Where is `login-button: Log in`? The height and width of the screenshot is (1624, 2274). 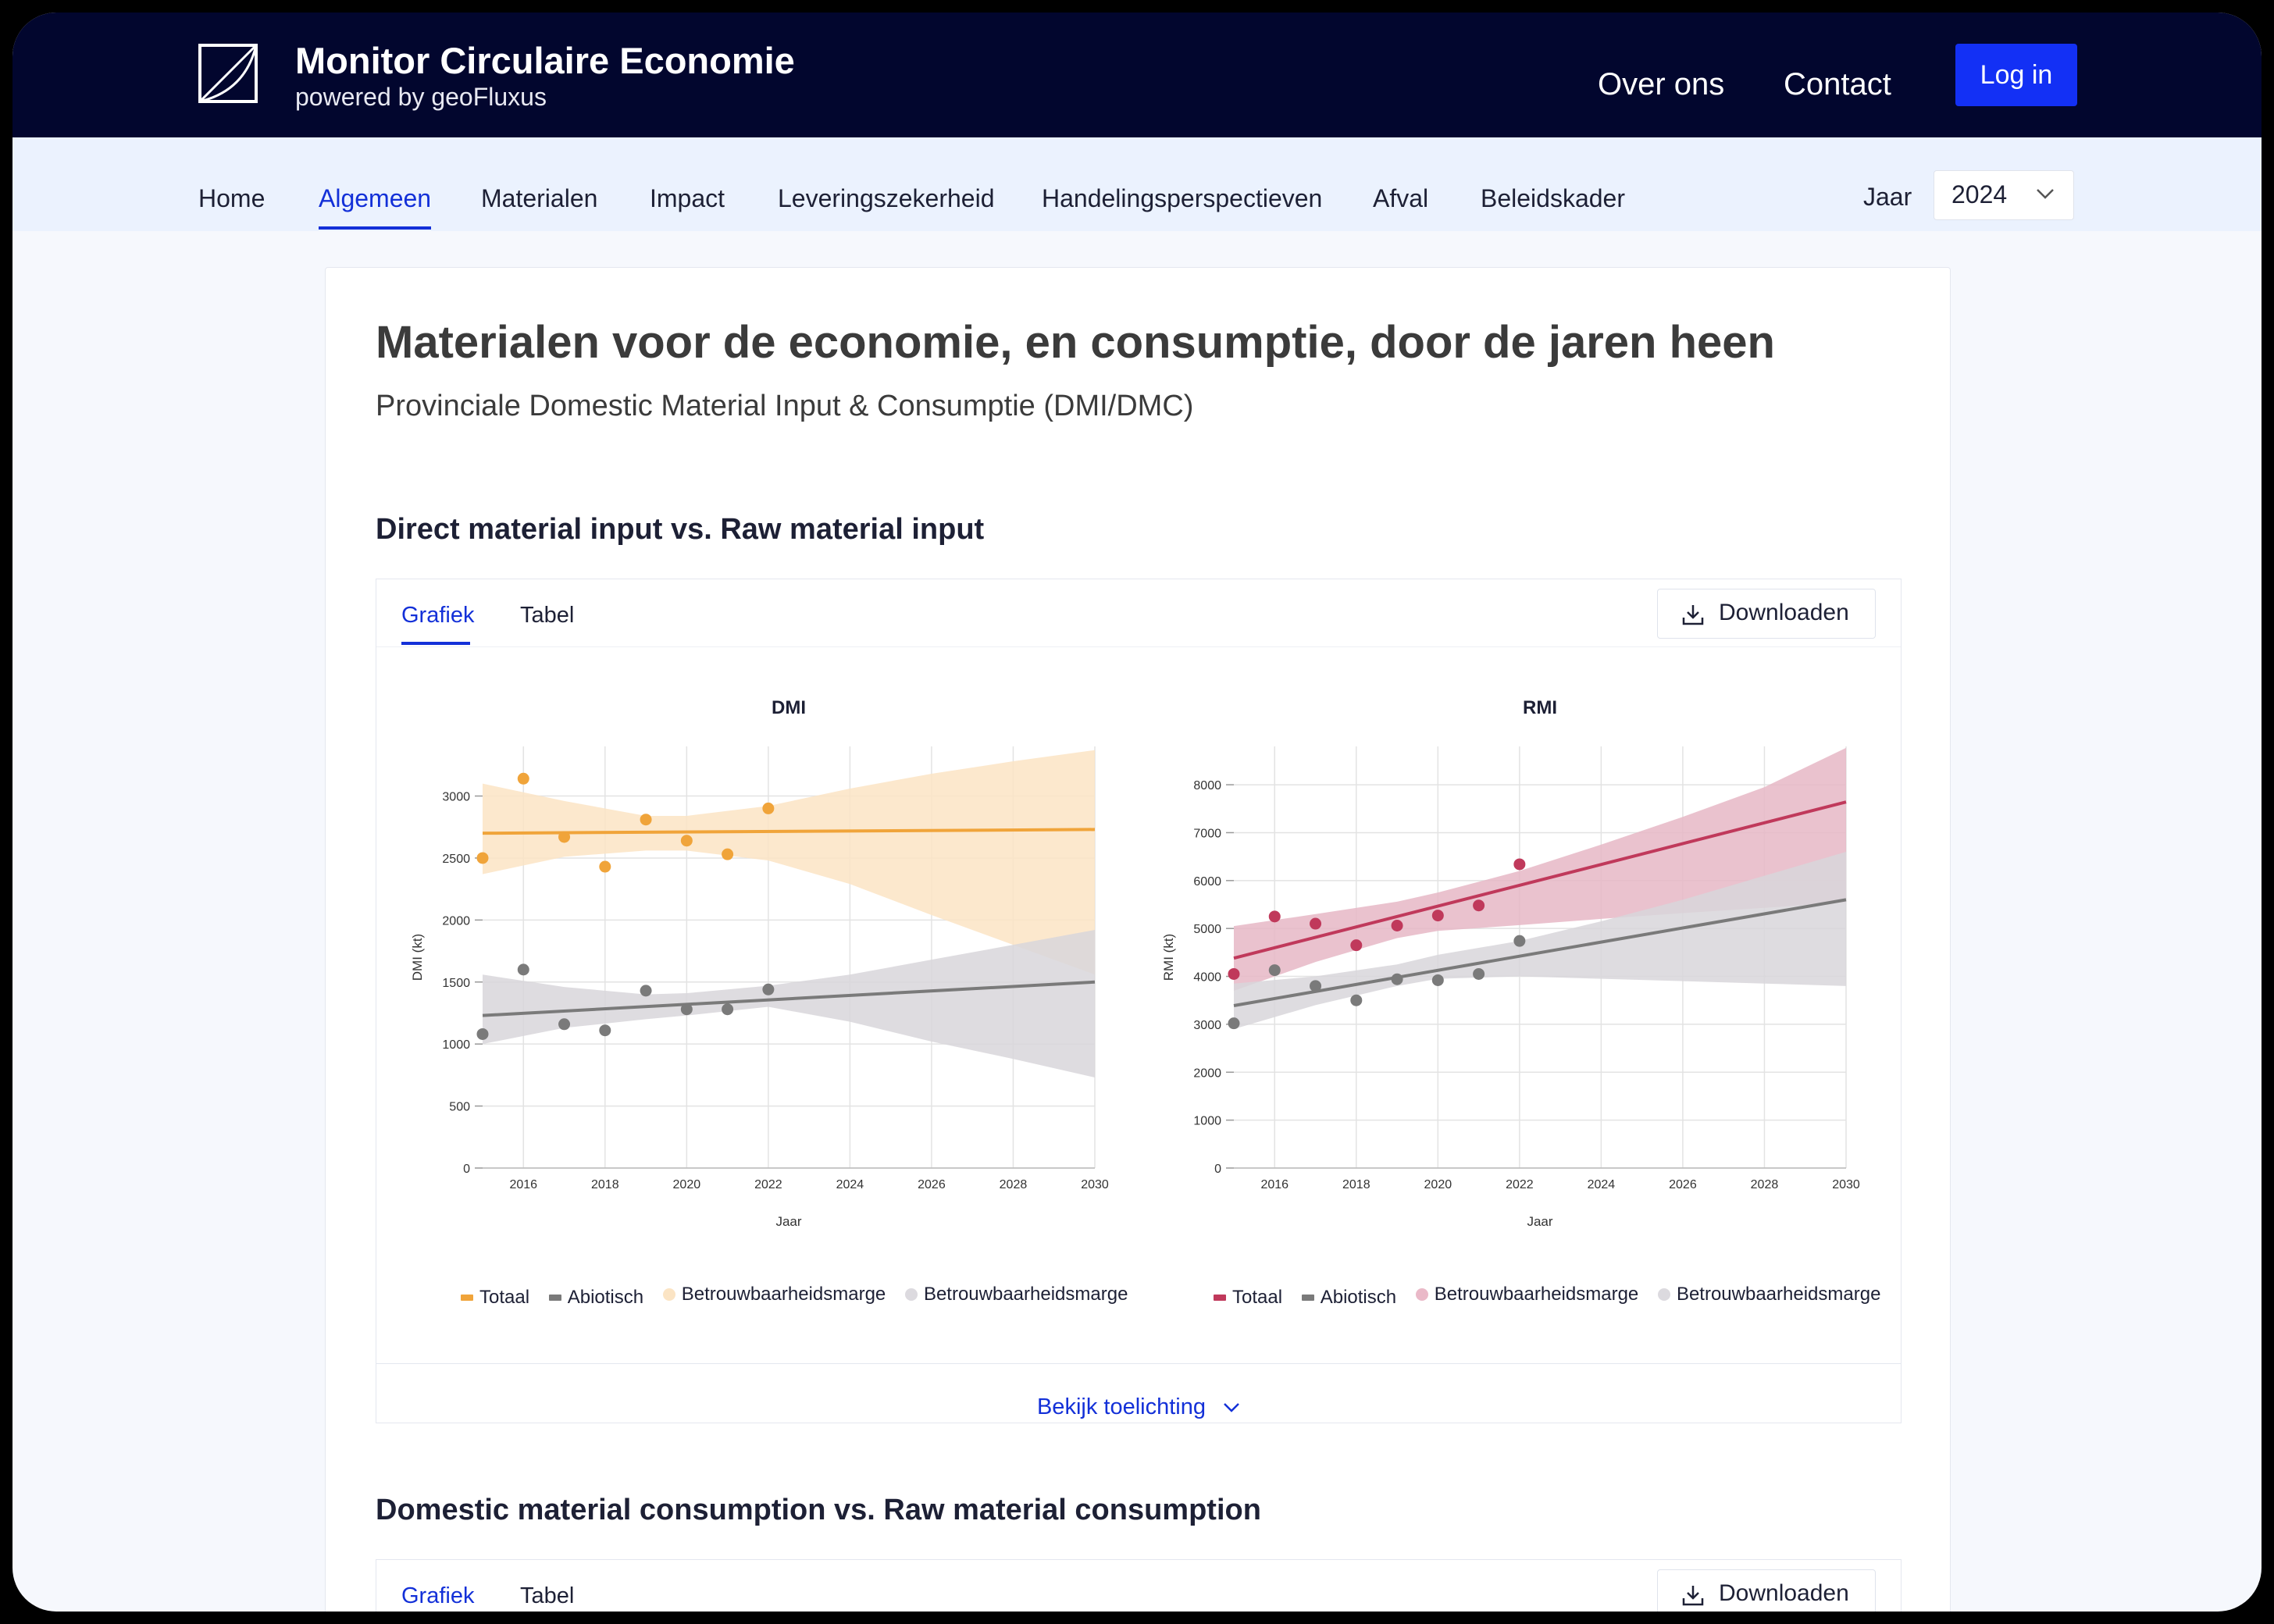
login-button: Log in is located at coordinates (2016, 75).